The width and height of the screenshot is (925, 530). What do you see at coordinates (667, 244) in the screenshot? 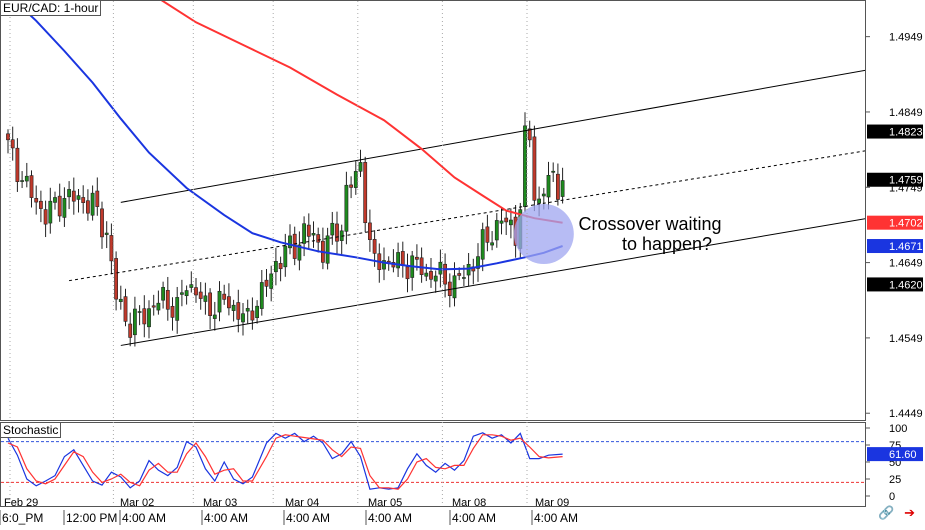
I see `annotation-line-2: to happen?` at bounding box center [667, 244].